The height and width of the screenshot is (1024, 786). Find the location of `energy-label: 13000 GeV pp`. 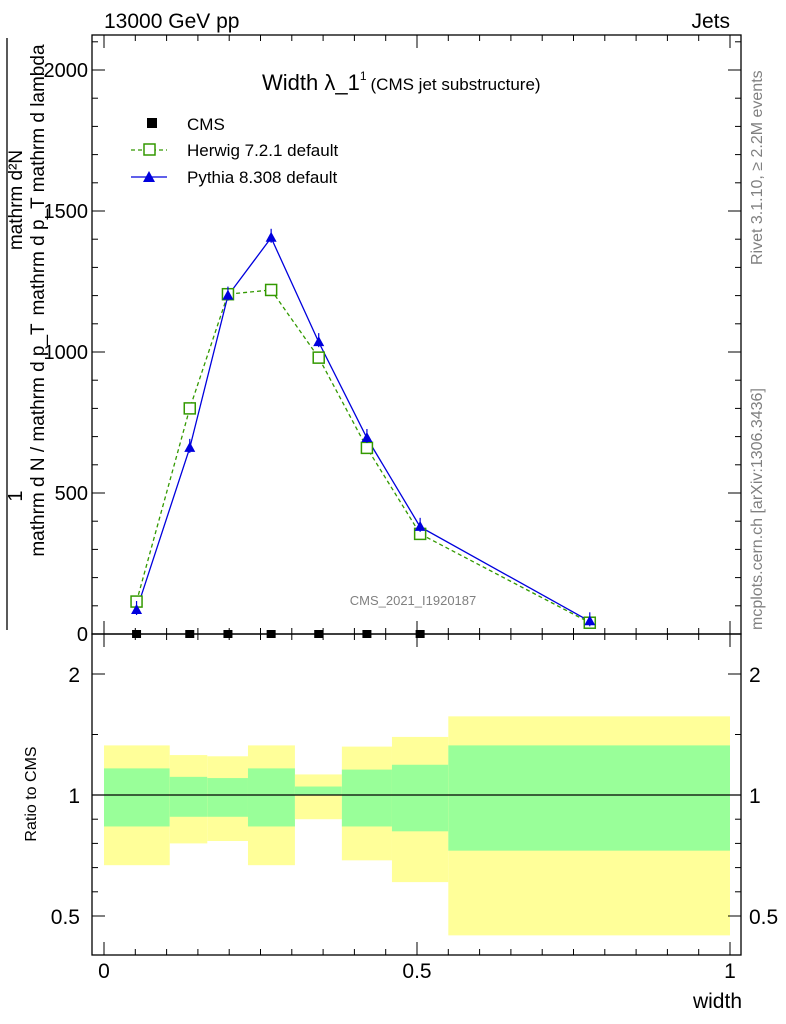

energy-label: 13000 GeV pp is located at coordinates (171, 21).